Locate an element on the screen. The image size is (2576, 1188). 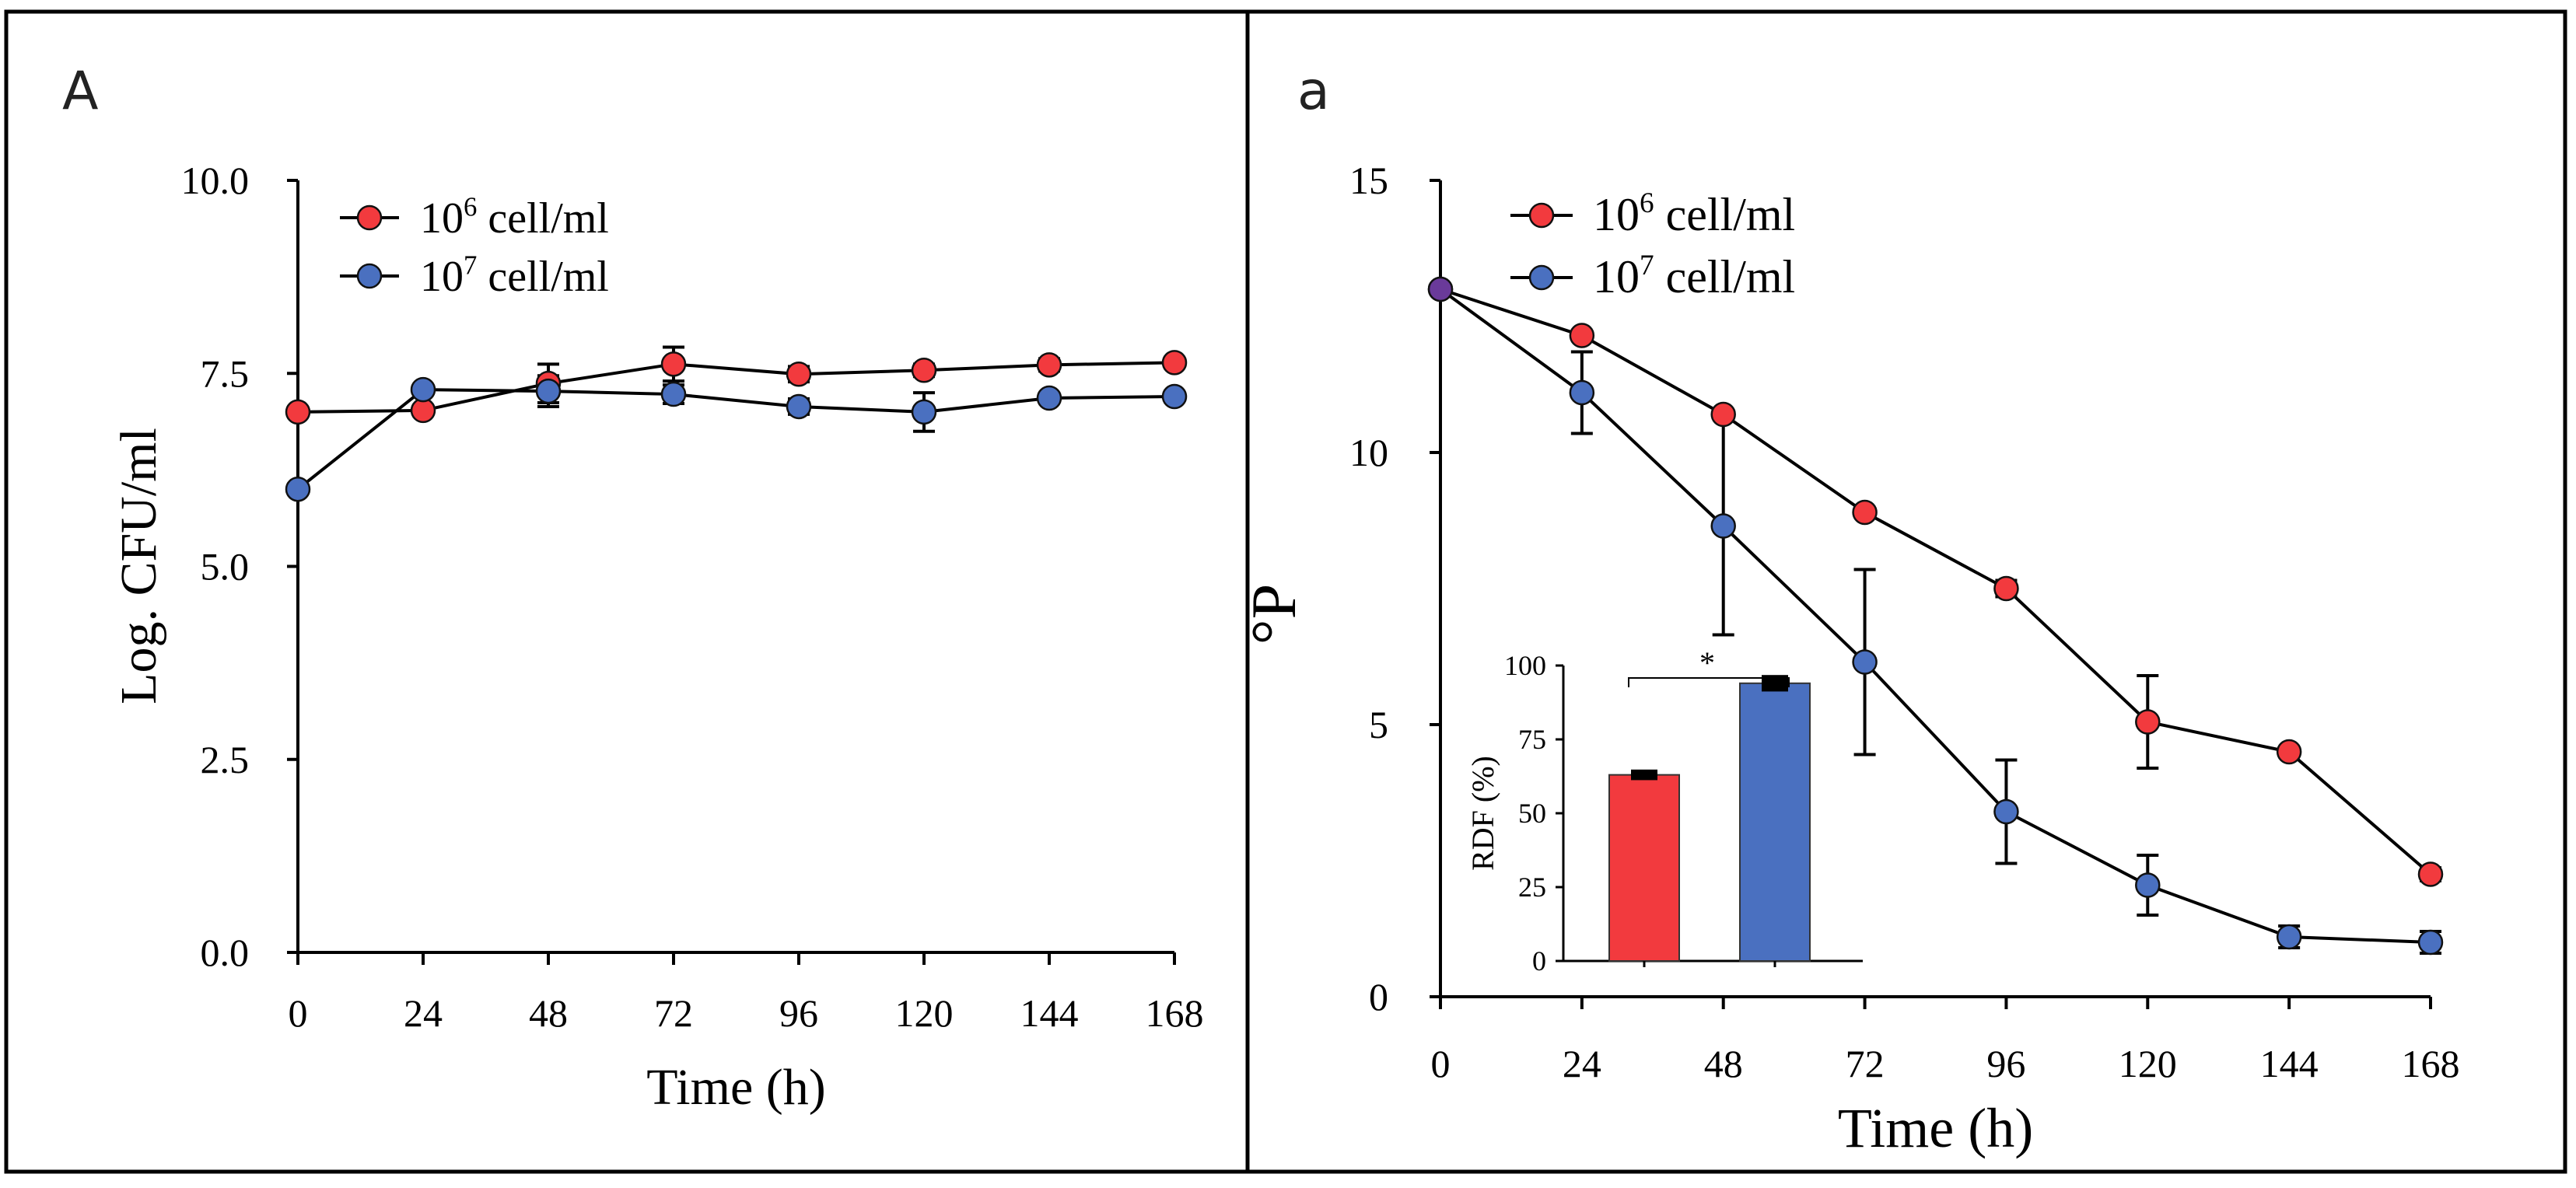
y-tick-label: 5 is located at coordinates (1378, 724).